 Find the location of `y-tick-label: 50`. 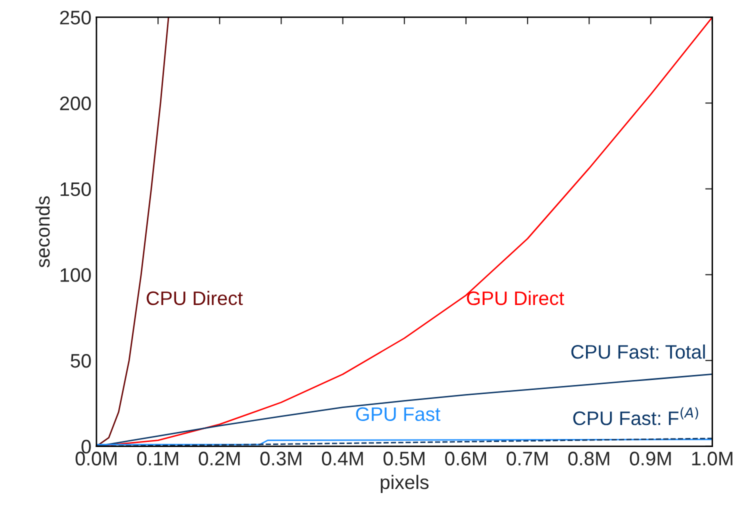

y-tick-label: 50 is located at coordinates (80, 361).